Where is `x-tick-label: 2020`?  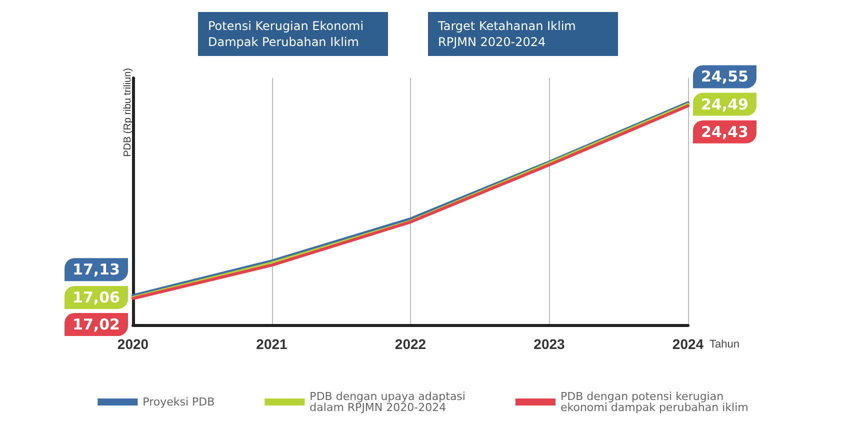 x-tick-label: 2020 is located at coordinates (133, 344).